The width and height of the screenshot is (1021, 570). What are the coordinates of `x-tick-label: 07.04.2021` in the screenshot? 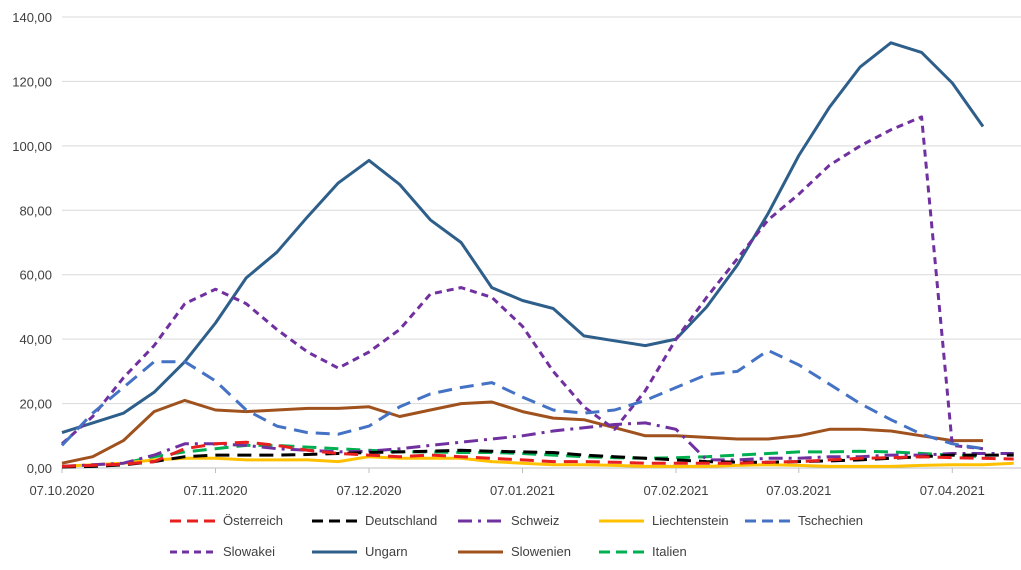 It's located at (952, 490).